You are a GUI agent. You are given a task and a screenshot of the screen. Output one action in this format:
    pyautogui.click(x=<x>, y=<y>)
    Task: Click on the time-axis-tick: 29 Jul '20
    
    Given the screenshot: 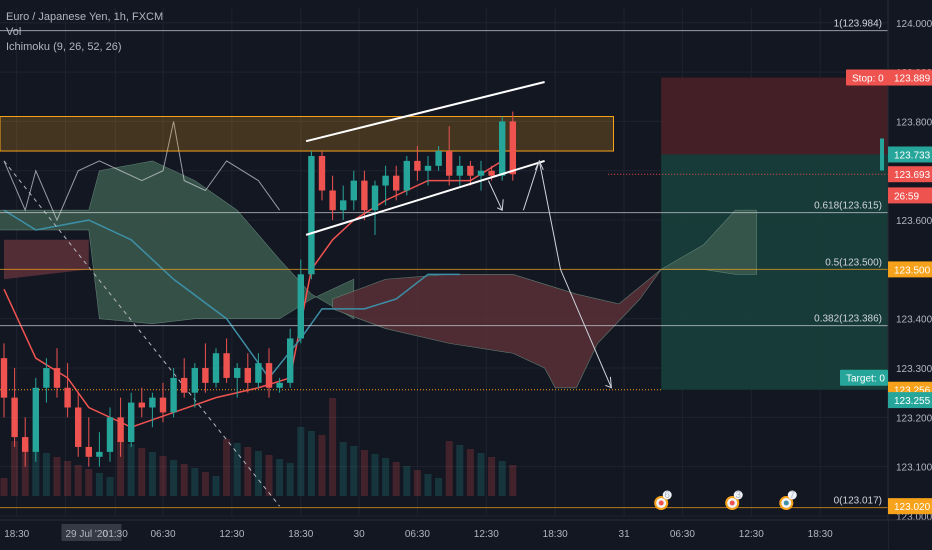 What is the action you would take?
    pyautogui.click(x=86, y=534)
    